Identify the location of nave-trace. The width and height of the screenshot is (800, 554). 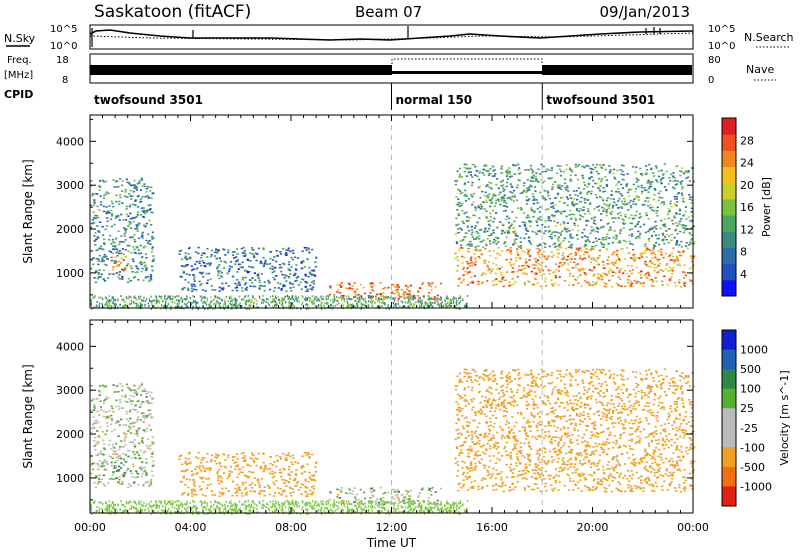
(467, 61).